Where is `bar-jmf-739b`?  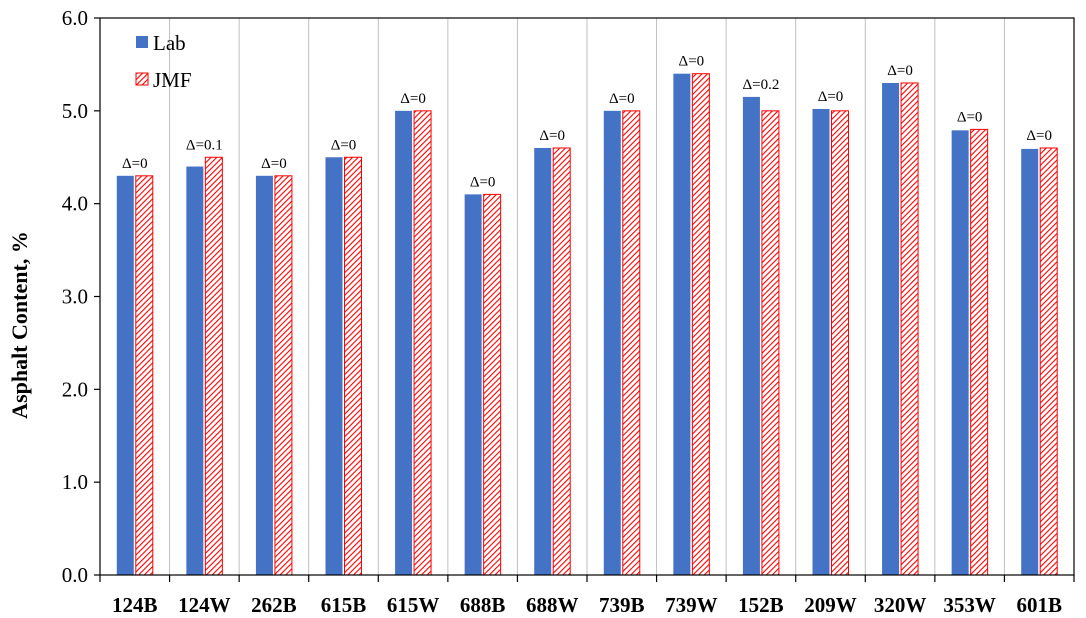 bar-jmf-739b is located at coordinates (631, 343).